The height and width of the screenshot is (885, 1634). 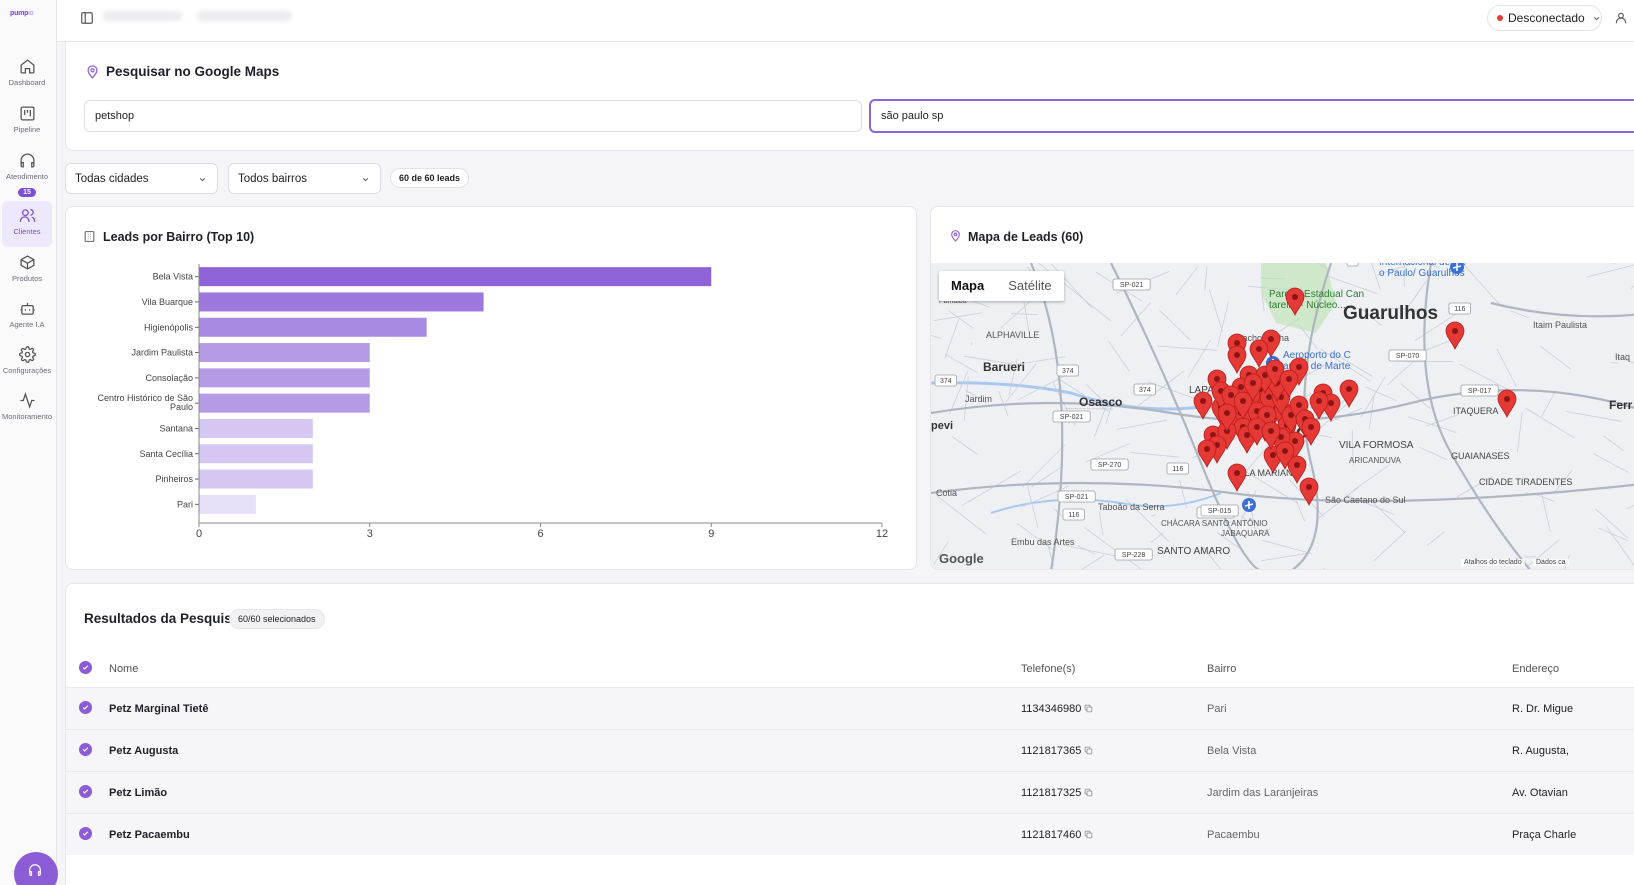 I want to click on sidebar-item-pipeline: Pipeline, so click(x=27, y=122).